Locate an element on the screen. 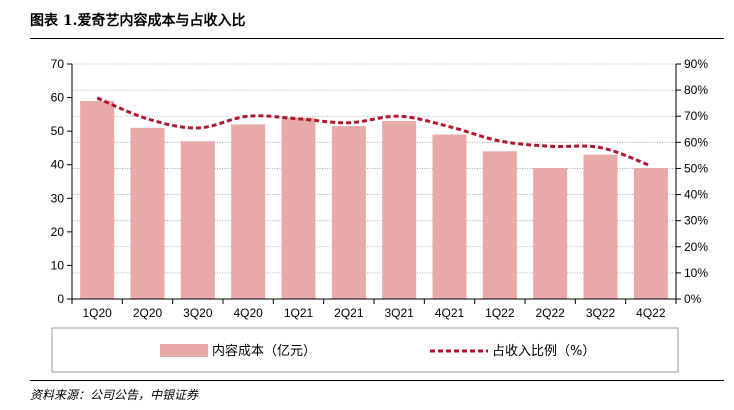 The image size is (734, 410). figure-title: 图表 1.爱奇艺内容成本与占收入比 is located at coordinates (138, 21).